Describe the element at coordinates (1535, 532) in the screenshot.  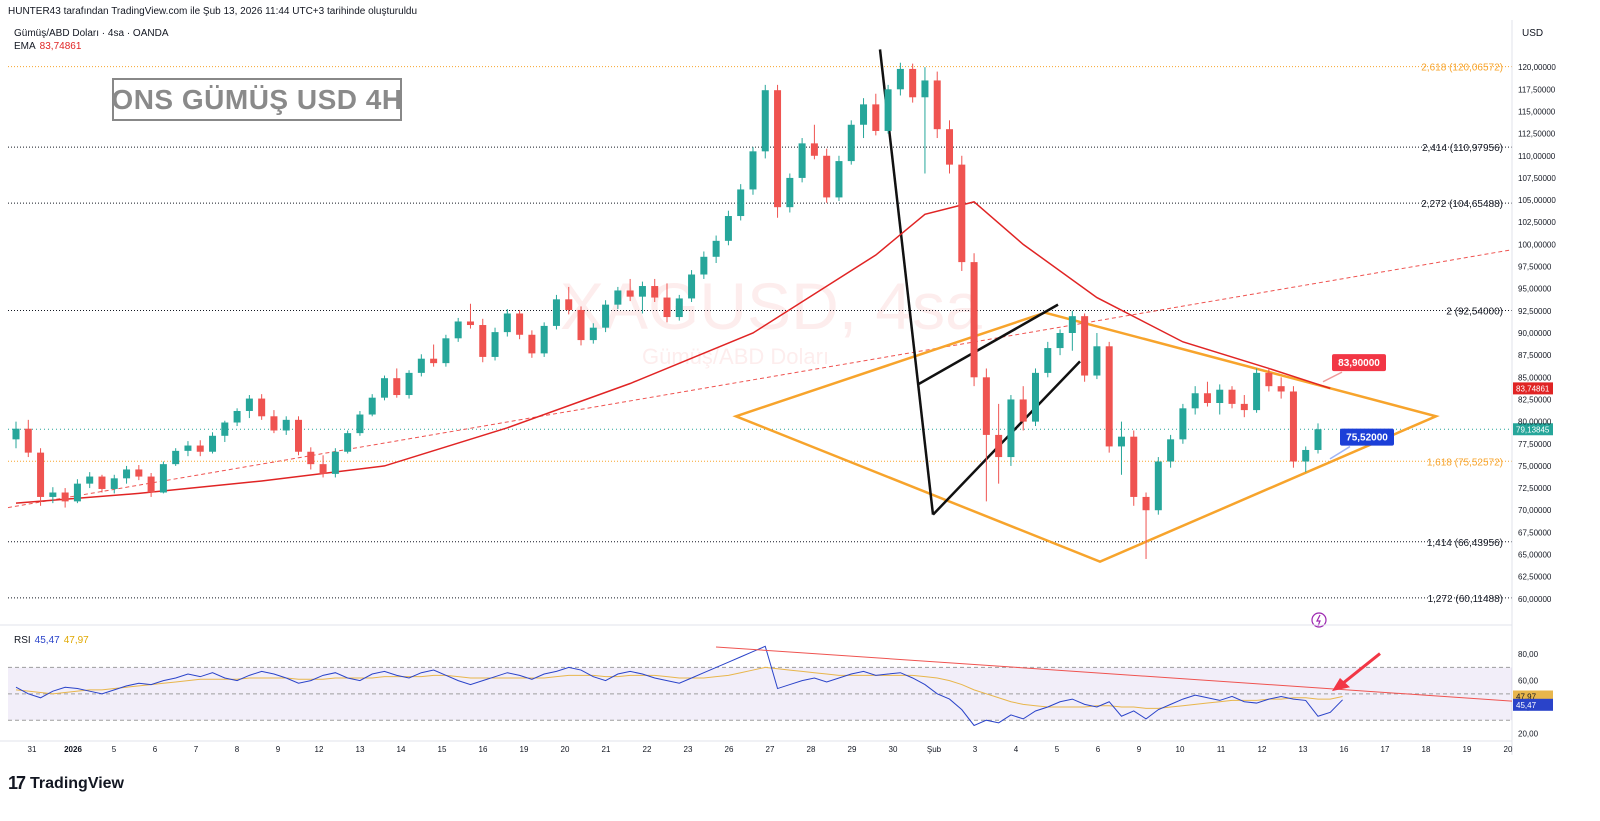
I see `price-tick-label: 67,50000` at that location.